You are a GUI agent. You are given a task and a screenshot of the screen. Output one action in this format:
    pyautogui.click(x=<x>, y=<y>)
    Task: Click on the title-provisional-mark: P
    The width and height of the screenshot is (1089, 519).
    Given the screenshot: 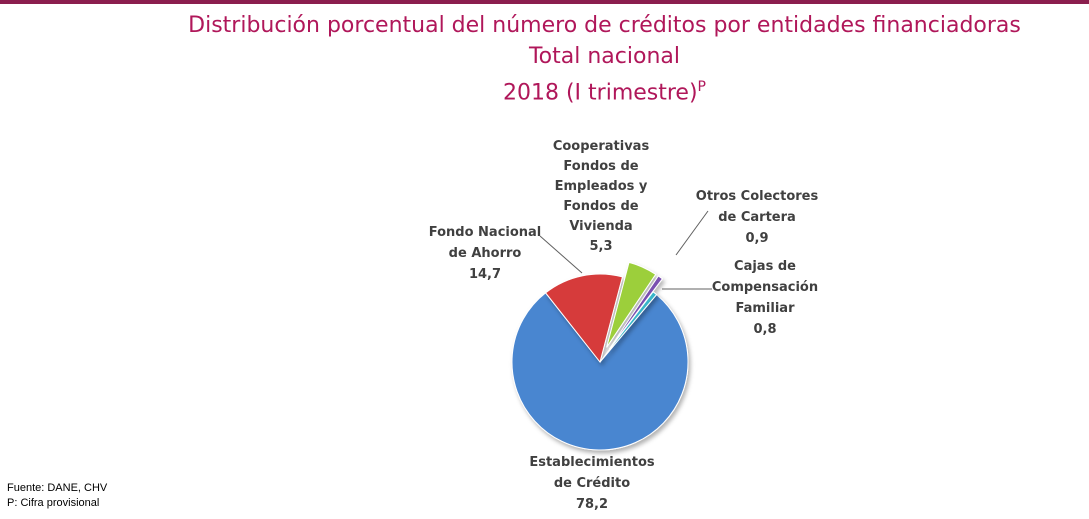 What is the action you would take?
    pyautogui.click(x=701, y=87)
    